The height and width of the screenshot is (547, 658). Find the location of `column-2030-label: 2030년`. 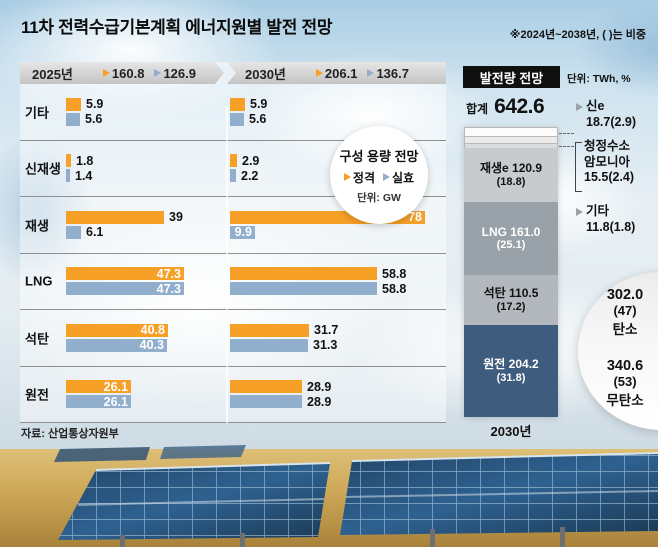

column-2030-label: 2030년 is located at coordinates (265, 74).